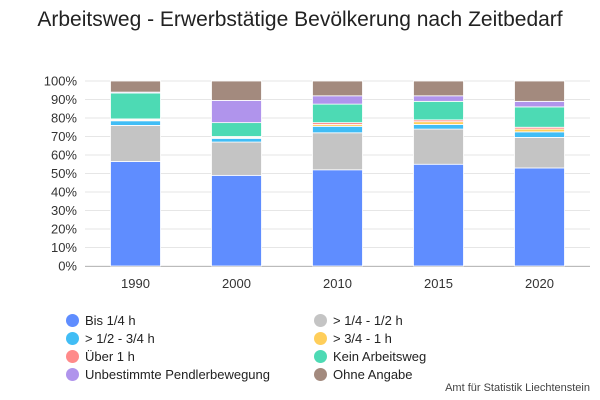 The height and width of the screenshot is (400, 600). I want to click on y-tick-label: 100%, so click(61, 81).